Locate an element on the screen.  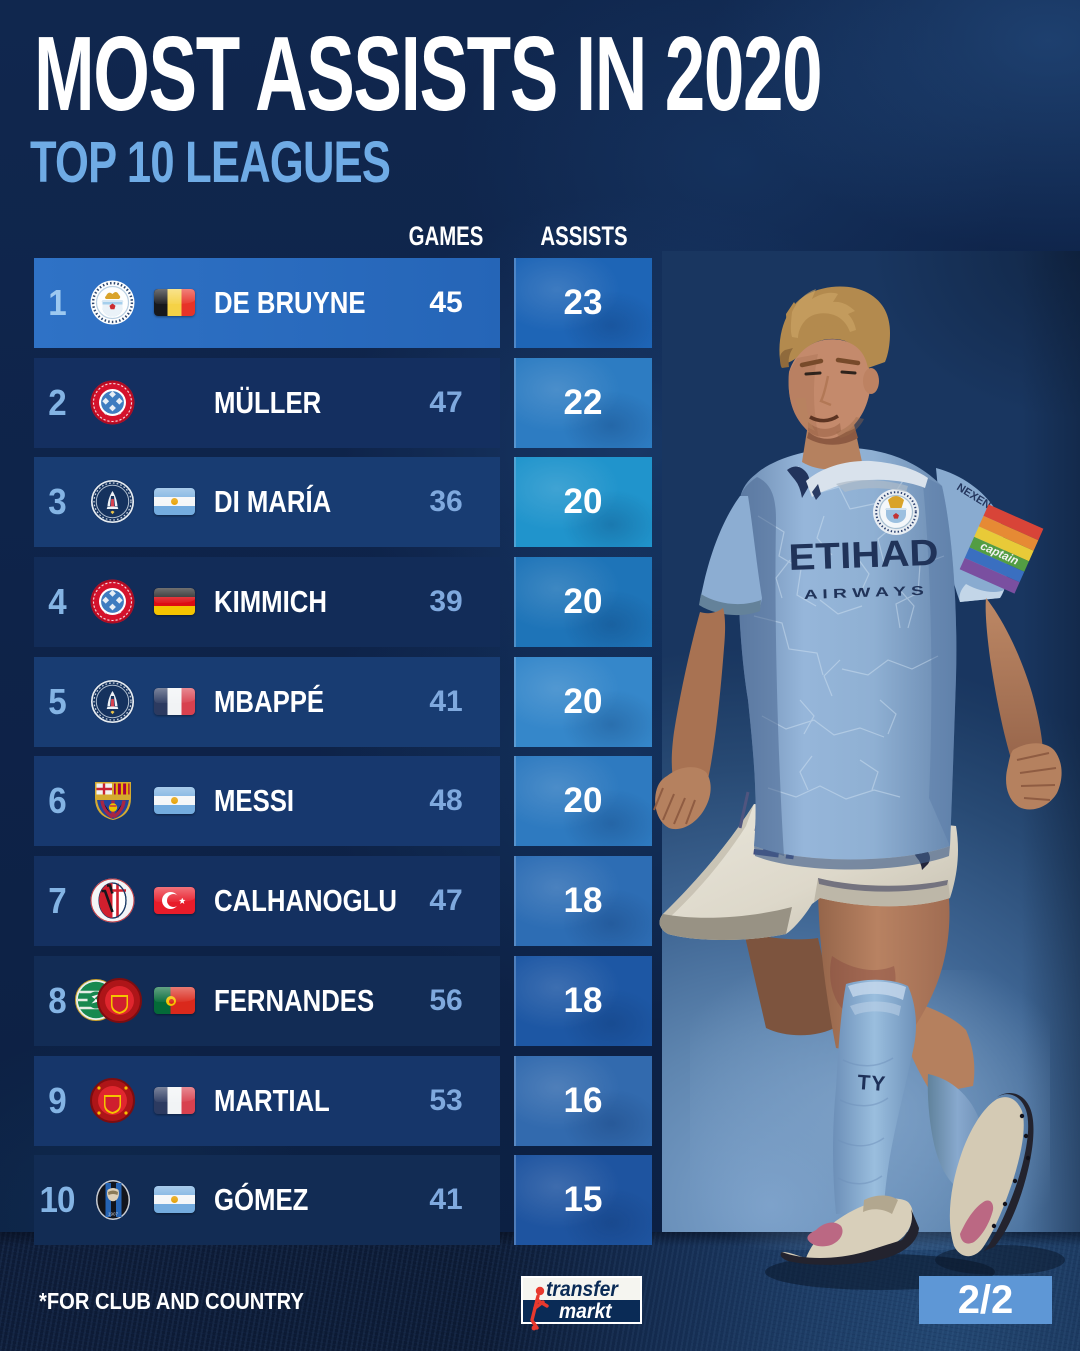
svg-text: 1907 is located at coordinates (113, 1214).